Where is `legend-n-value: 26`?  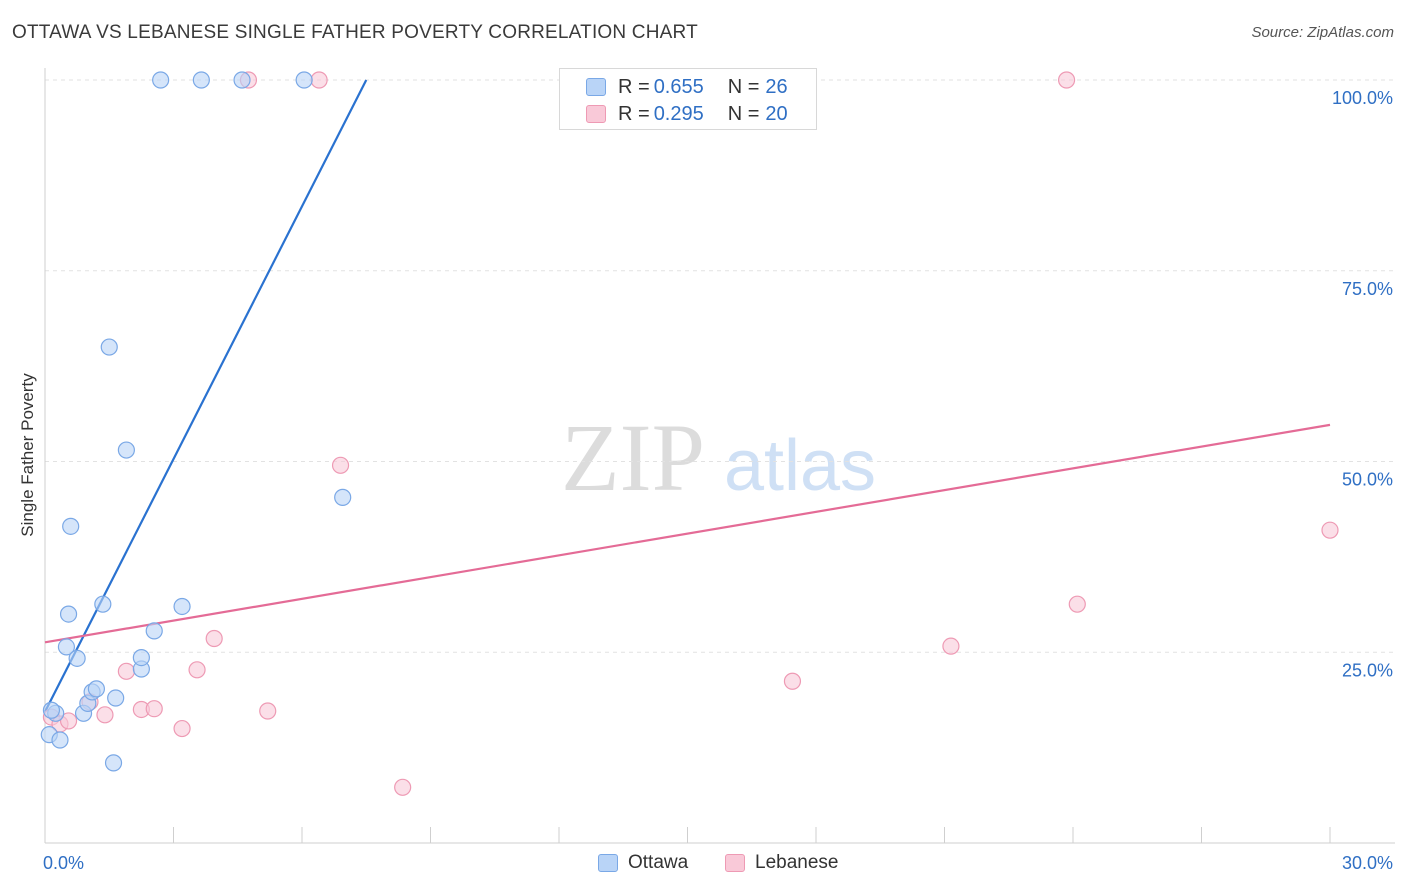
legend-n-value: 26 is located at coordinates (776, 86).